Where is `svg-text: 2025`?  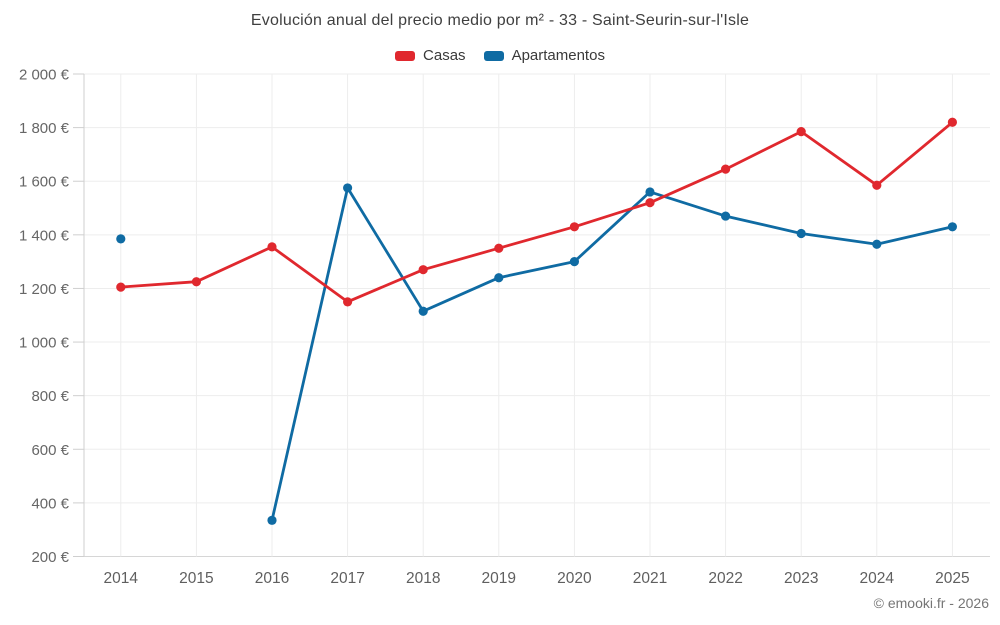 svg-text: 2025 is located at coordinates (952, 578).